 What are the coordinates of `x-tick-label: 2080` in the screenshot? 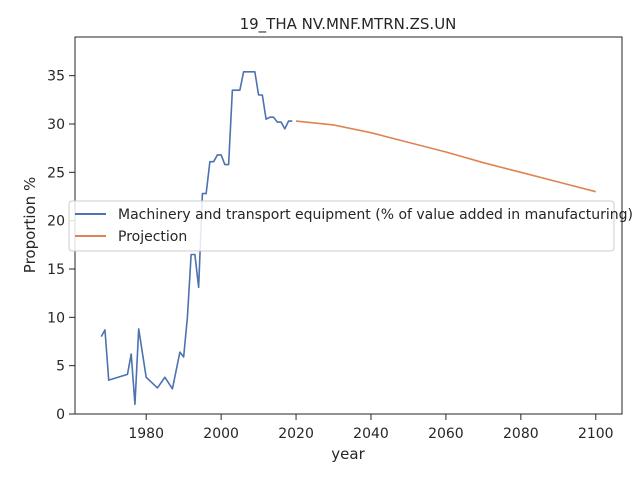 It's located at (521, 434).